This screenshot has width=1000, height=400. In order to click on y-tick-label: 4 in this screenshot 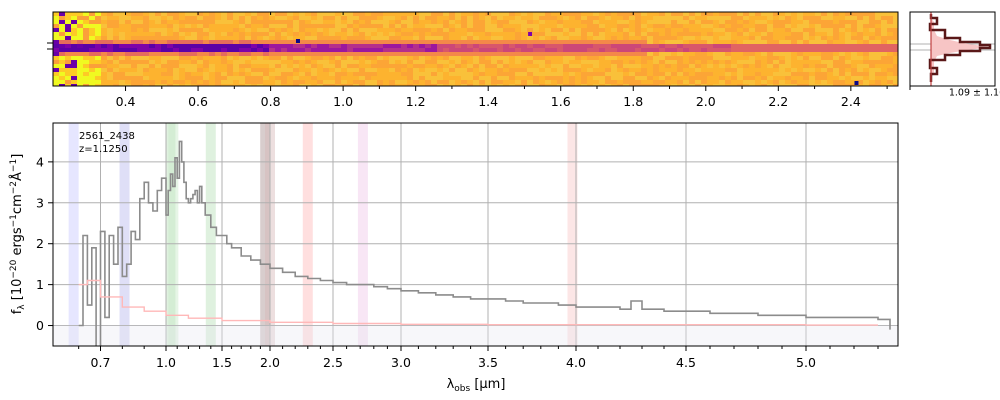, I will do `click(40, 161)`.